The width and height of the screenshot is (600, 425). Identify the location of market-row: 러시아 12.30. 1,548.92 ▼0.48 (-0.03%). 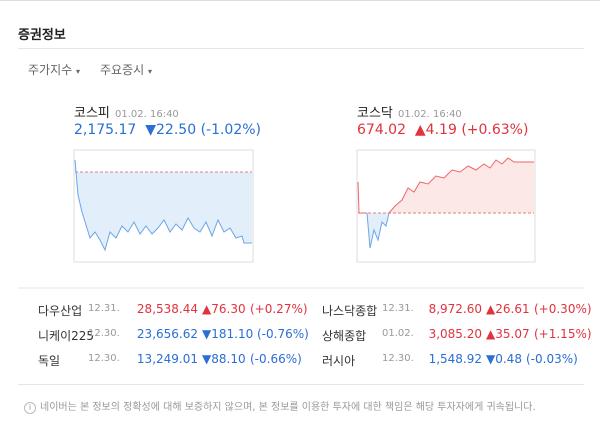
(452, 360).